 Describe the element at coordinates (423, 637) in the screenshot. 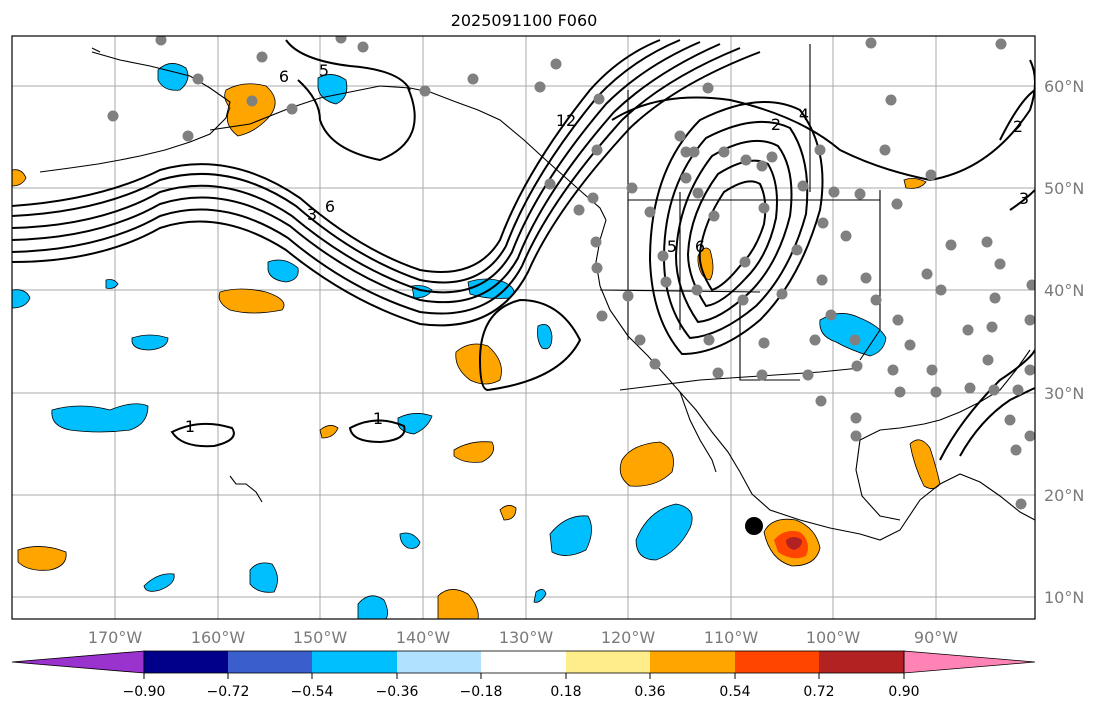

I see `lon-label: 140°W` at that location.